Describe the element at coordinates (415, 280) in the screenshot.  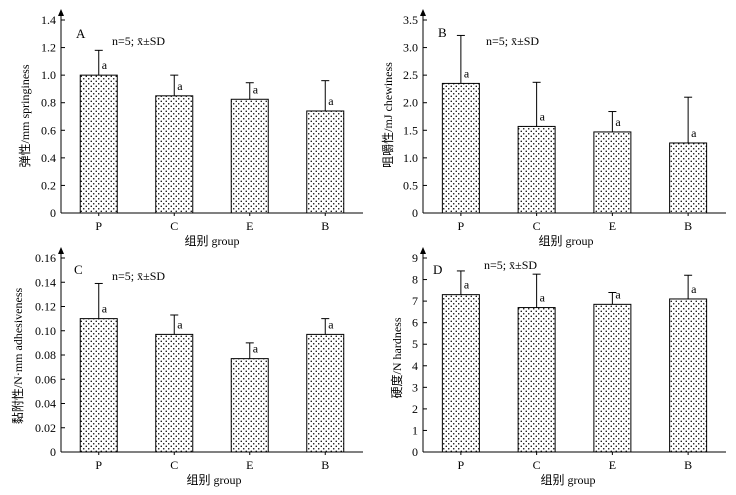
I see `y-tick-label: 8` at that location.